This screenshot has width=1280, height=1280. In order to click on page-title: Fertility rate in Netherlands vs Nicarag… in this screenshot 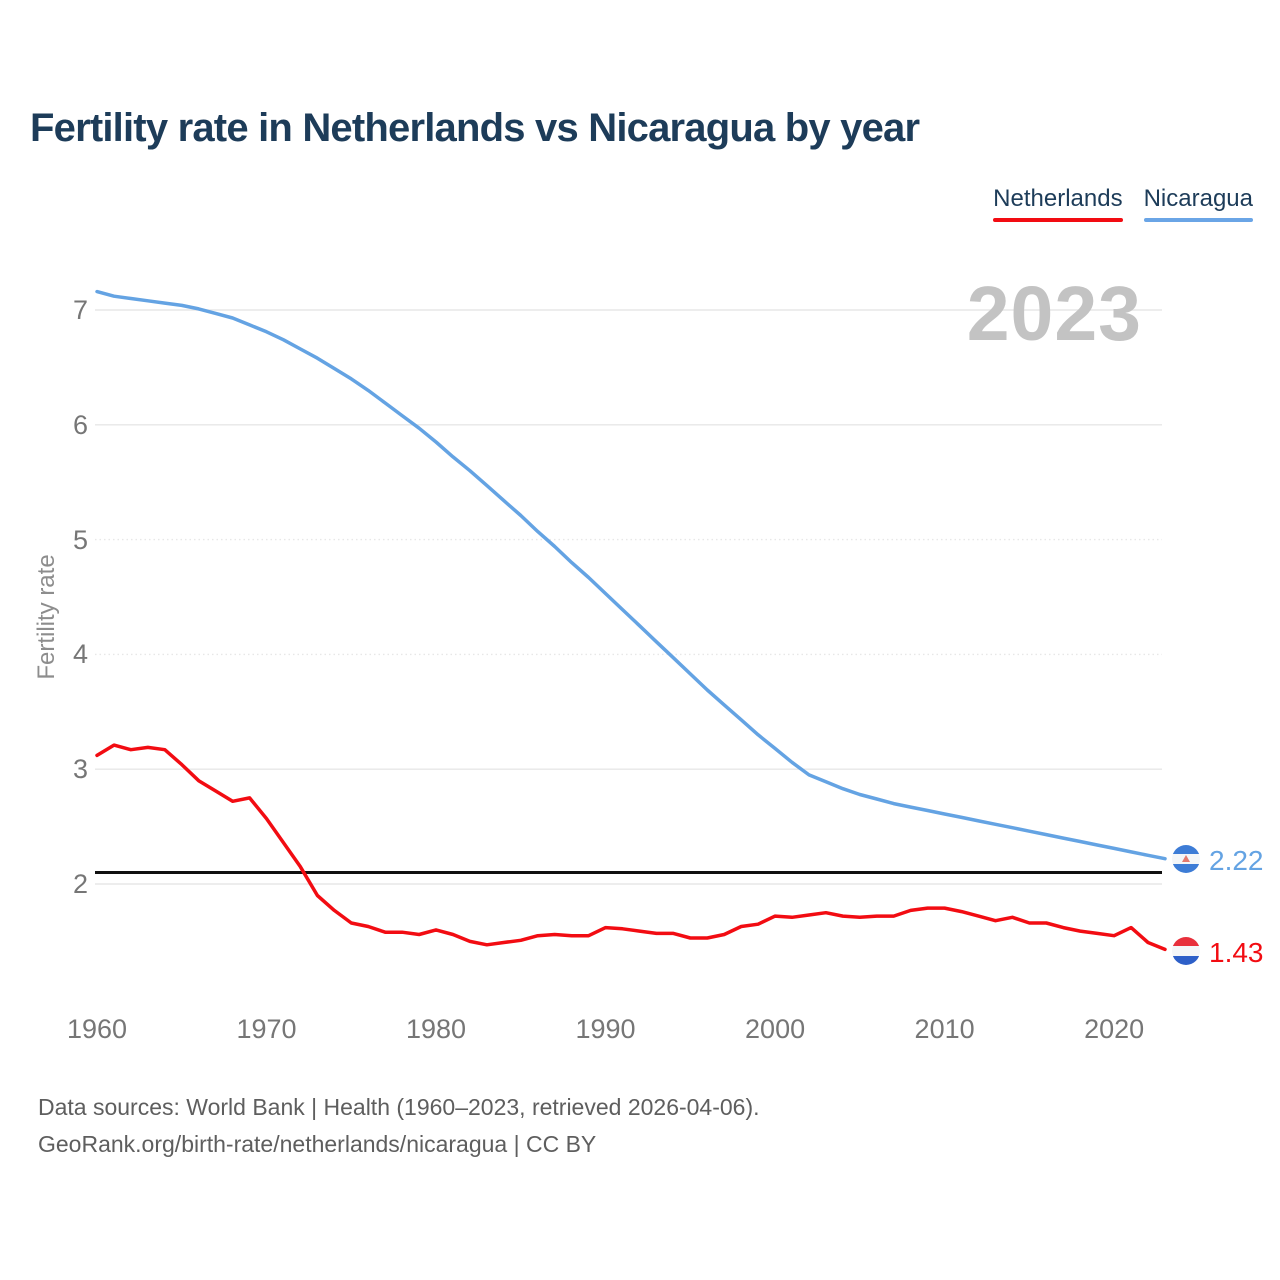, I will do `click(475, 128)`.